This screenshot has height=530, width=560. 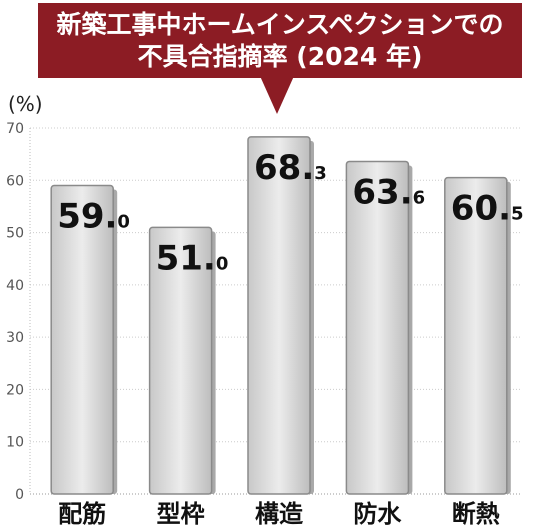 I want to click on y-tick-label: 40, so click(x=15, y=286).